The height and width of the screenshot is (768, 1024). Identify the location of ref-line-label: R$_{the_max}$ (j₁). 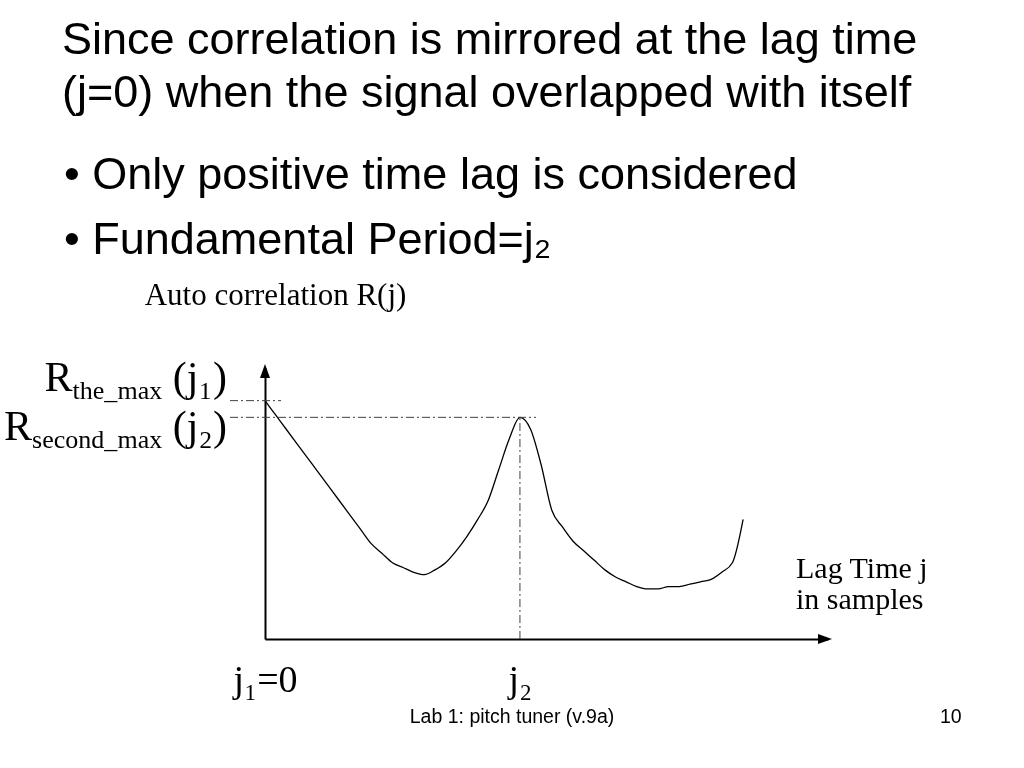
(135, 379).